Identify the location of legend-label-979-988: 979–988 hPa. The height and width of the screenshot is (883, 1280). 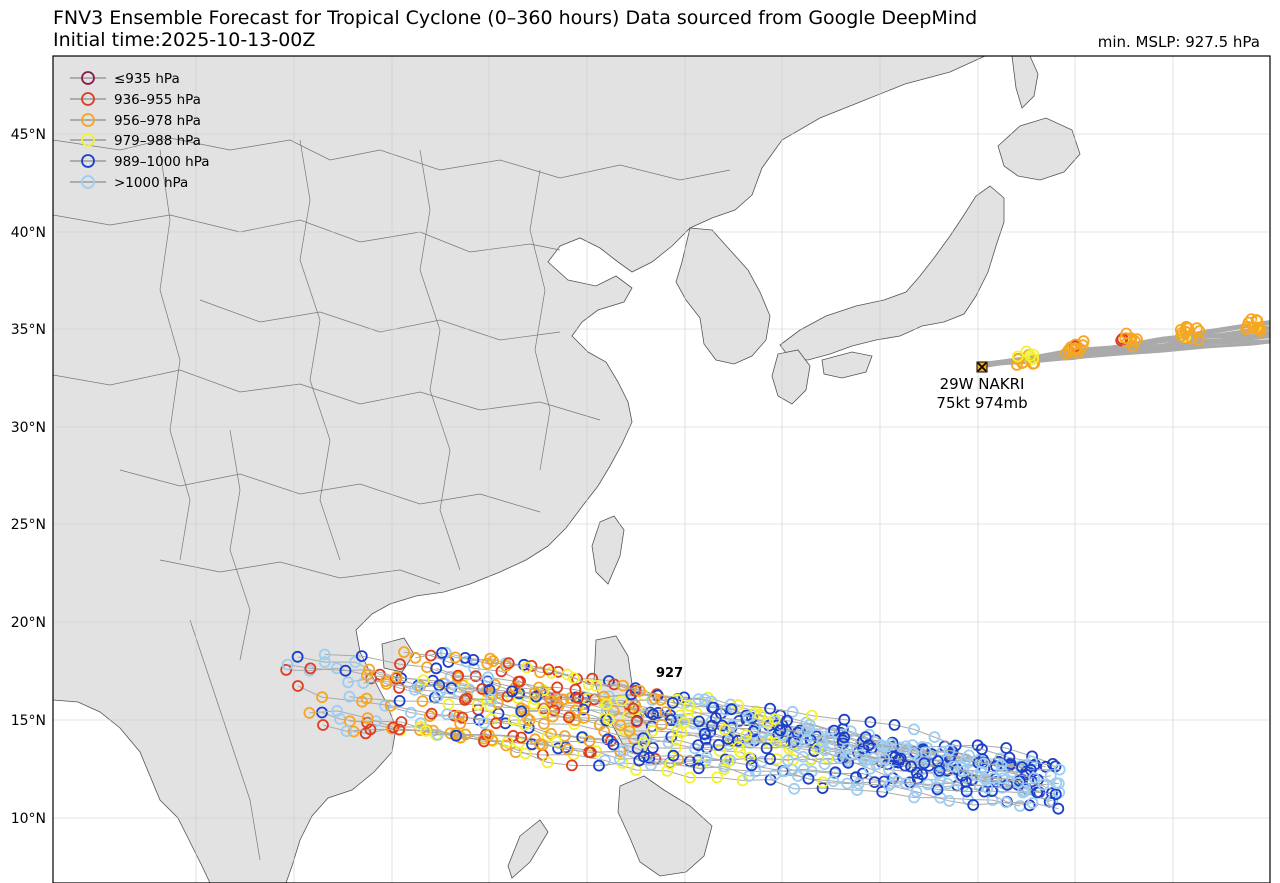
(157, 141).